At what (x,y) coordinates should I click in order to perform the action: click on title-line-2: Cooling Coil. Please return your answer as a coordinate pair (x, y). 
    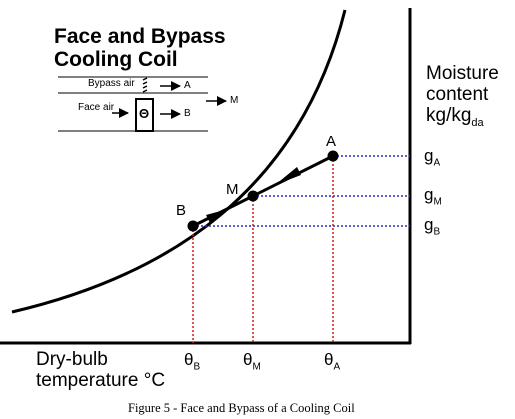
    Looking at the image, I should click on (116, 59).